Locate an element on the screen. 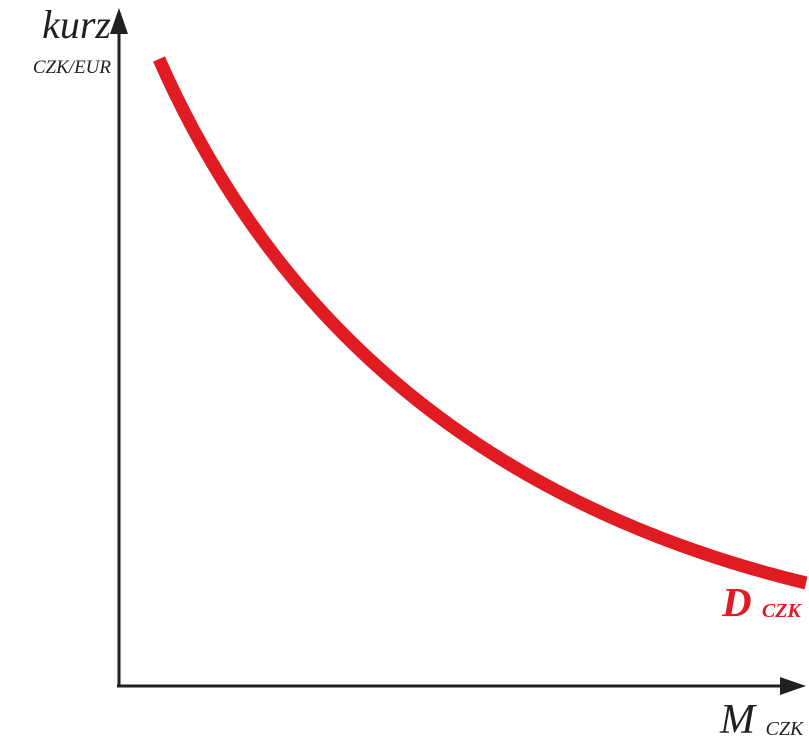 The height and width of the screenshot is (743, 809). y-axis-unit-label: CZK/EUR is located at coordinates (72, 67).